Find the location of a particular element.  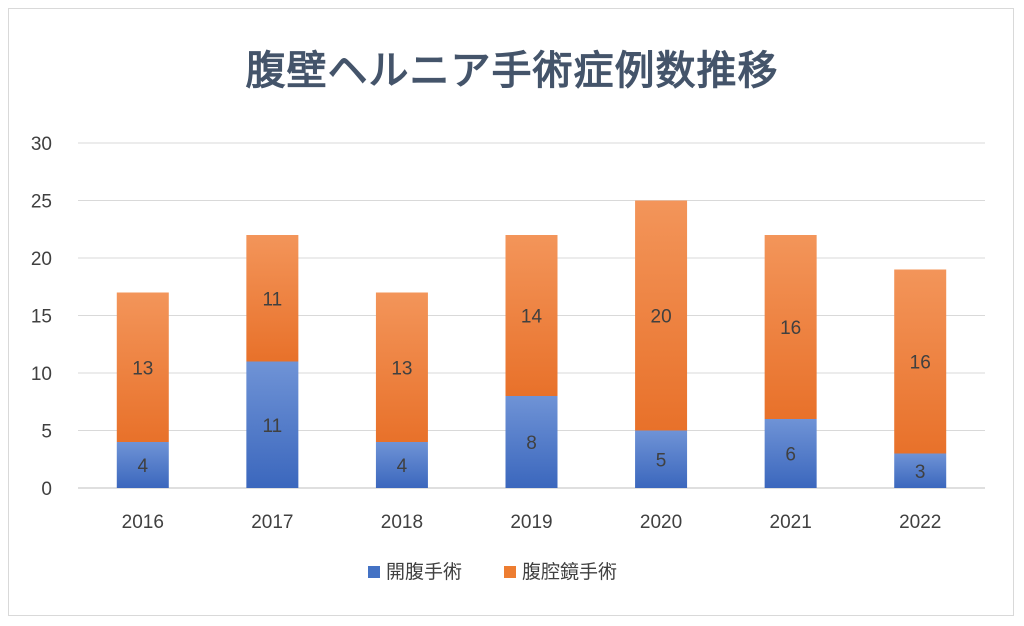

y-tick-label: 0 is located at coordinates (46, 489).